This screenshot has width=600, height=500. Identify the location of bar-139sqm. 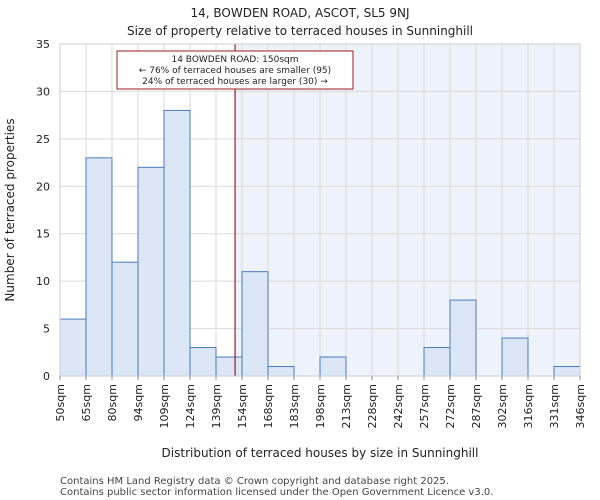
(229, 366).